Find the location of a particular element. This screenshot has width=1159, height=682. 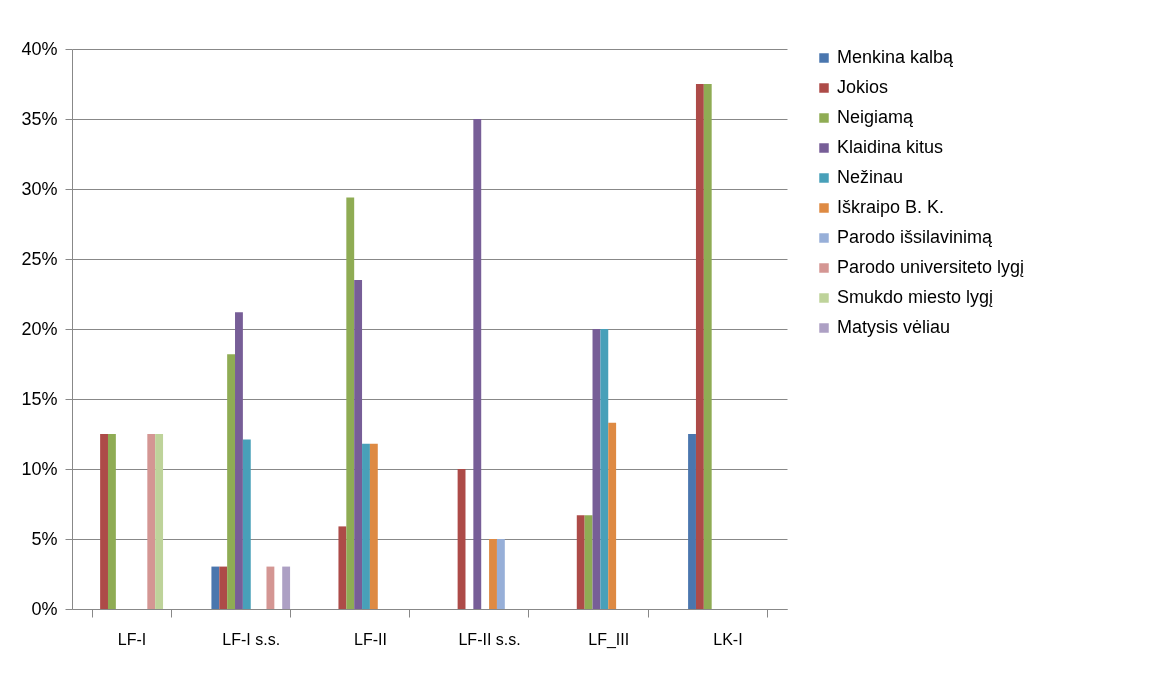

legend-label: Smukdo miesto lygį is located at coordinates (915, 297).